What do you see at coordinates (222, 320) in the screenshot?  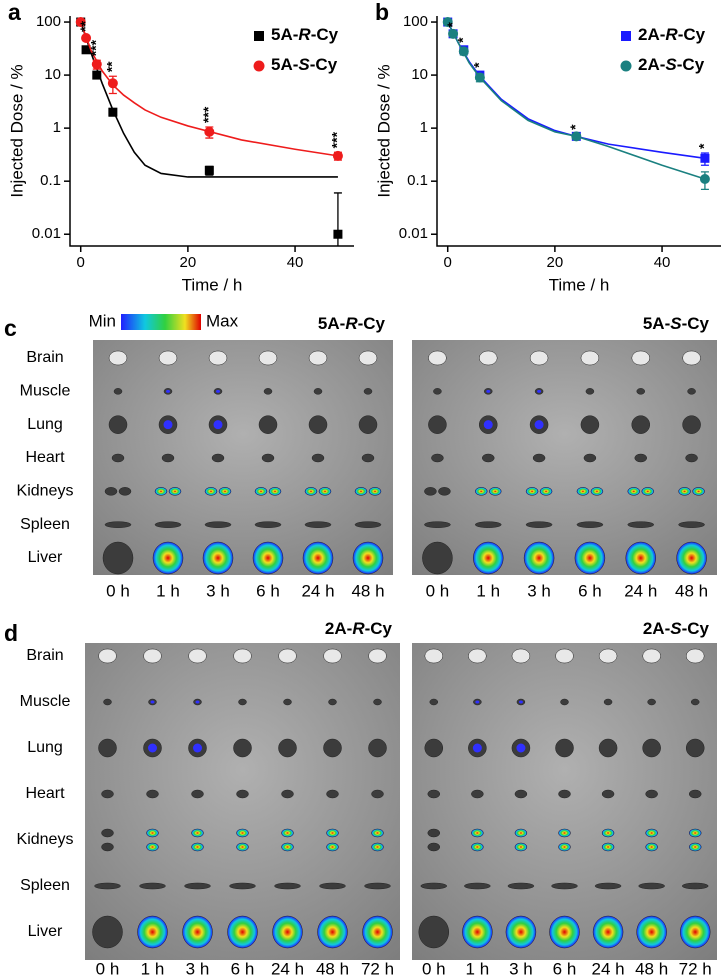 I see `colorbar-max: Max` at bounding box center [222, 320].